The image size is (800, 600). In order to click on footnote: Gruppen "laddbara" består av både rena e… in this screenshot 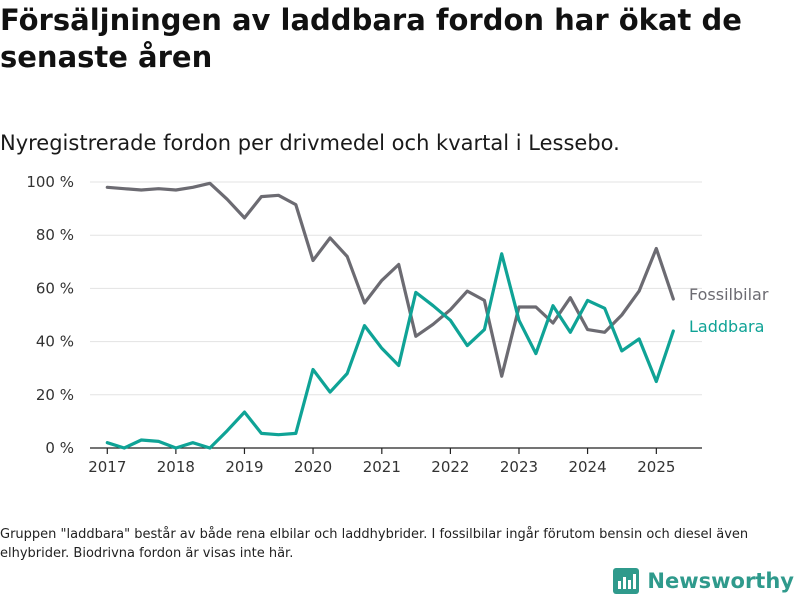, I will do `click(374, 544)`.